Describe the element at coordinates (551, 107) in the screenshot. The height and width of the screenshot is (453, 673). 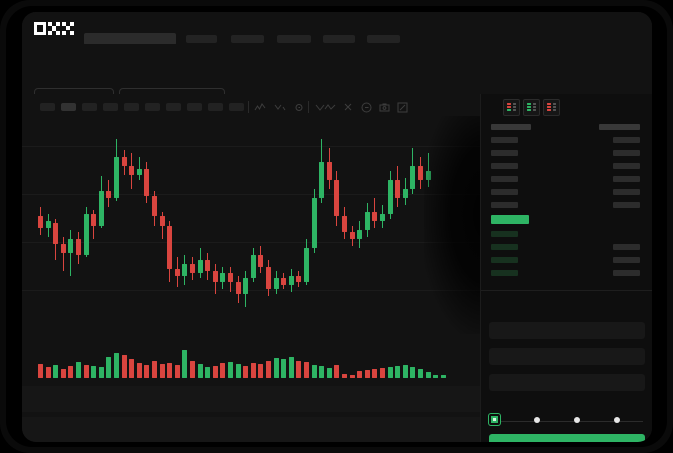
I see `orderbook-mode-asks-only-icon` at that location.